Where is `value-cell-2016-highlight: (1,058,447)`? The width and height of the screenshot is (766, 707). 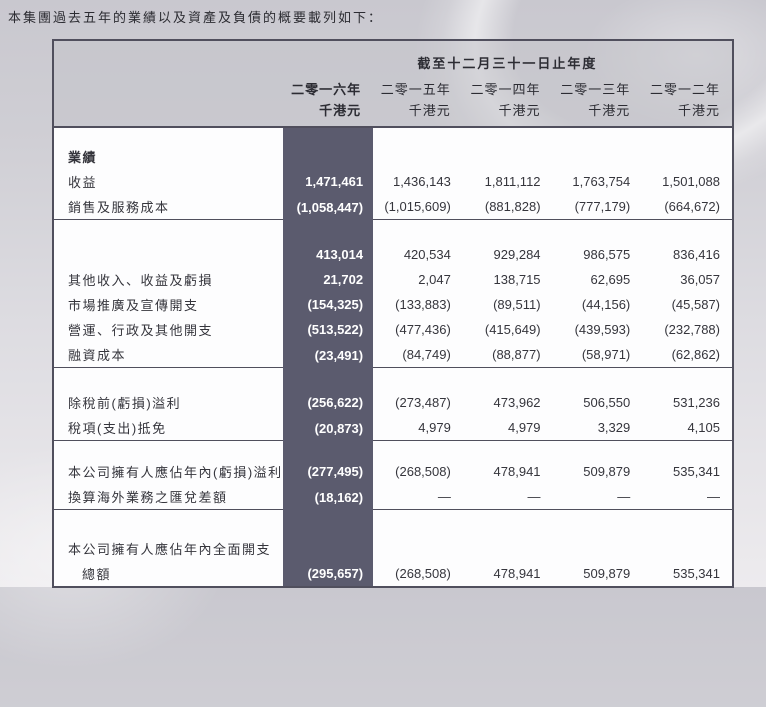
value-cell-2016-highlight: (1,058,447) is located at coordinates (328, 207).